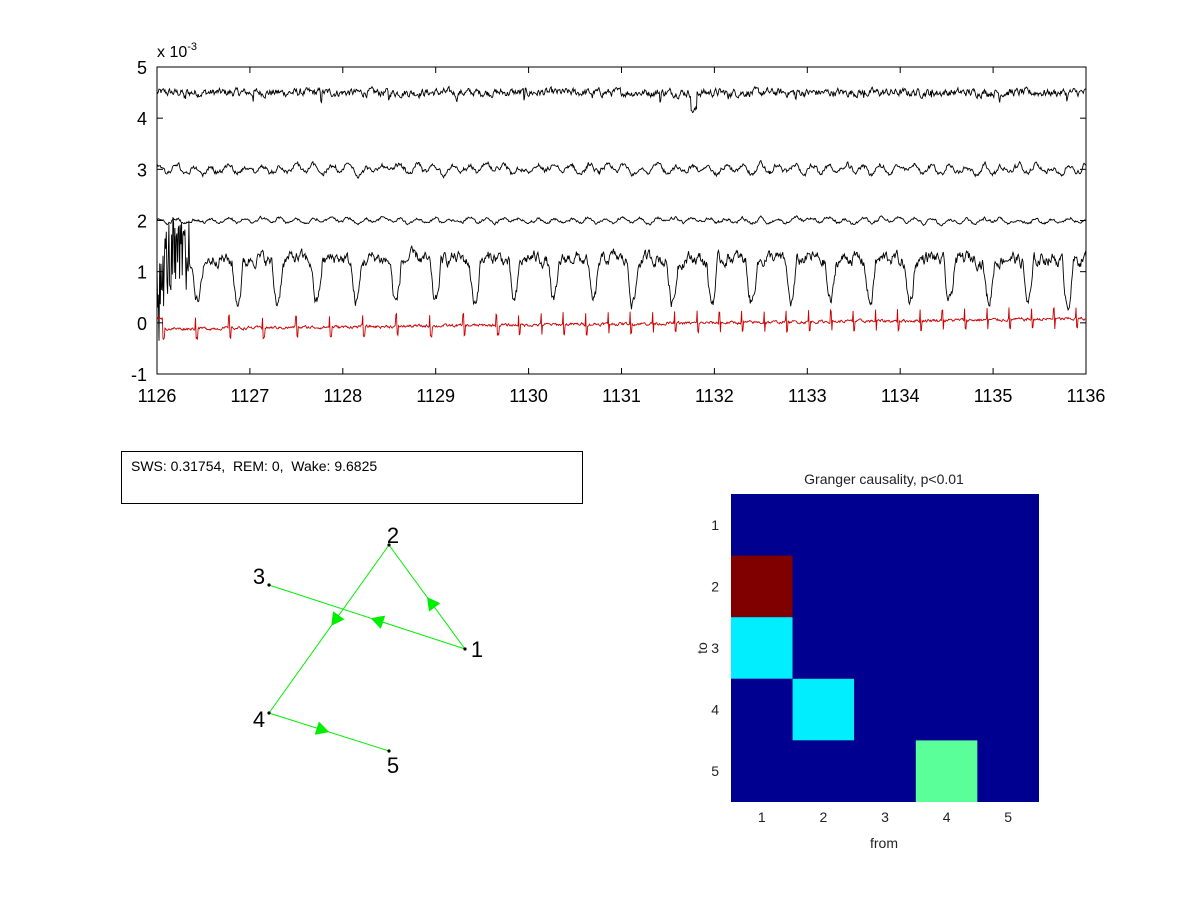  I want to click on x-tick-label: 1130, so click(528, 396).